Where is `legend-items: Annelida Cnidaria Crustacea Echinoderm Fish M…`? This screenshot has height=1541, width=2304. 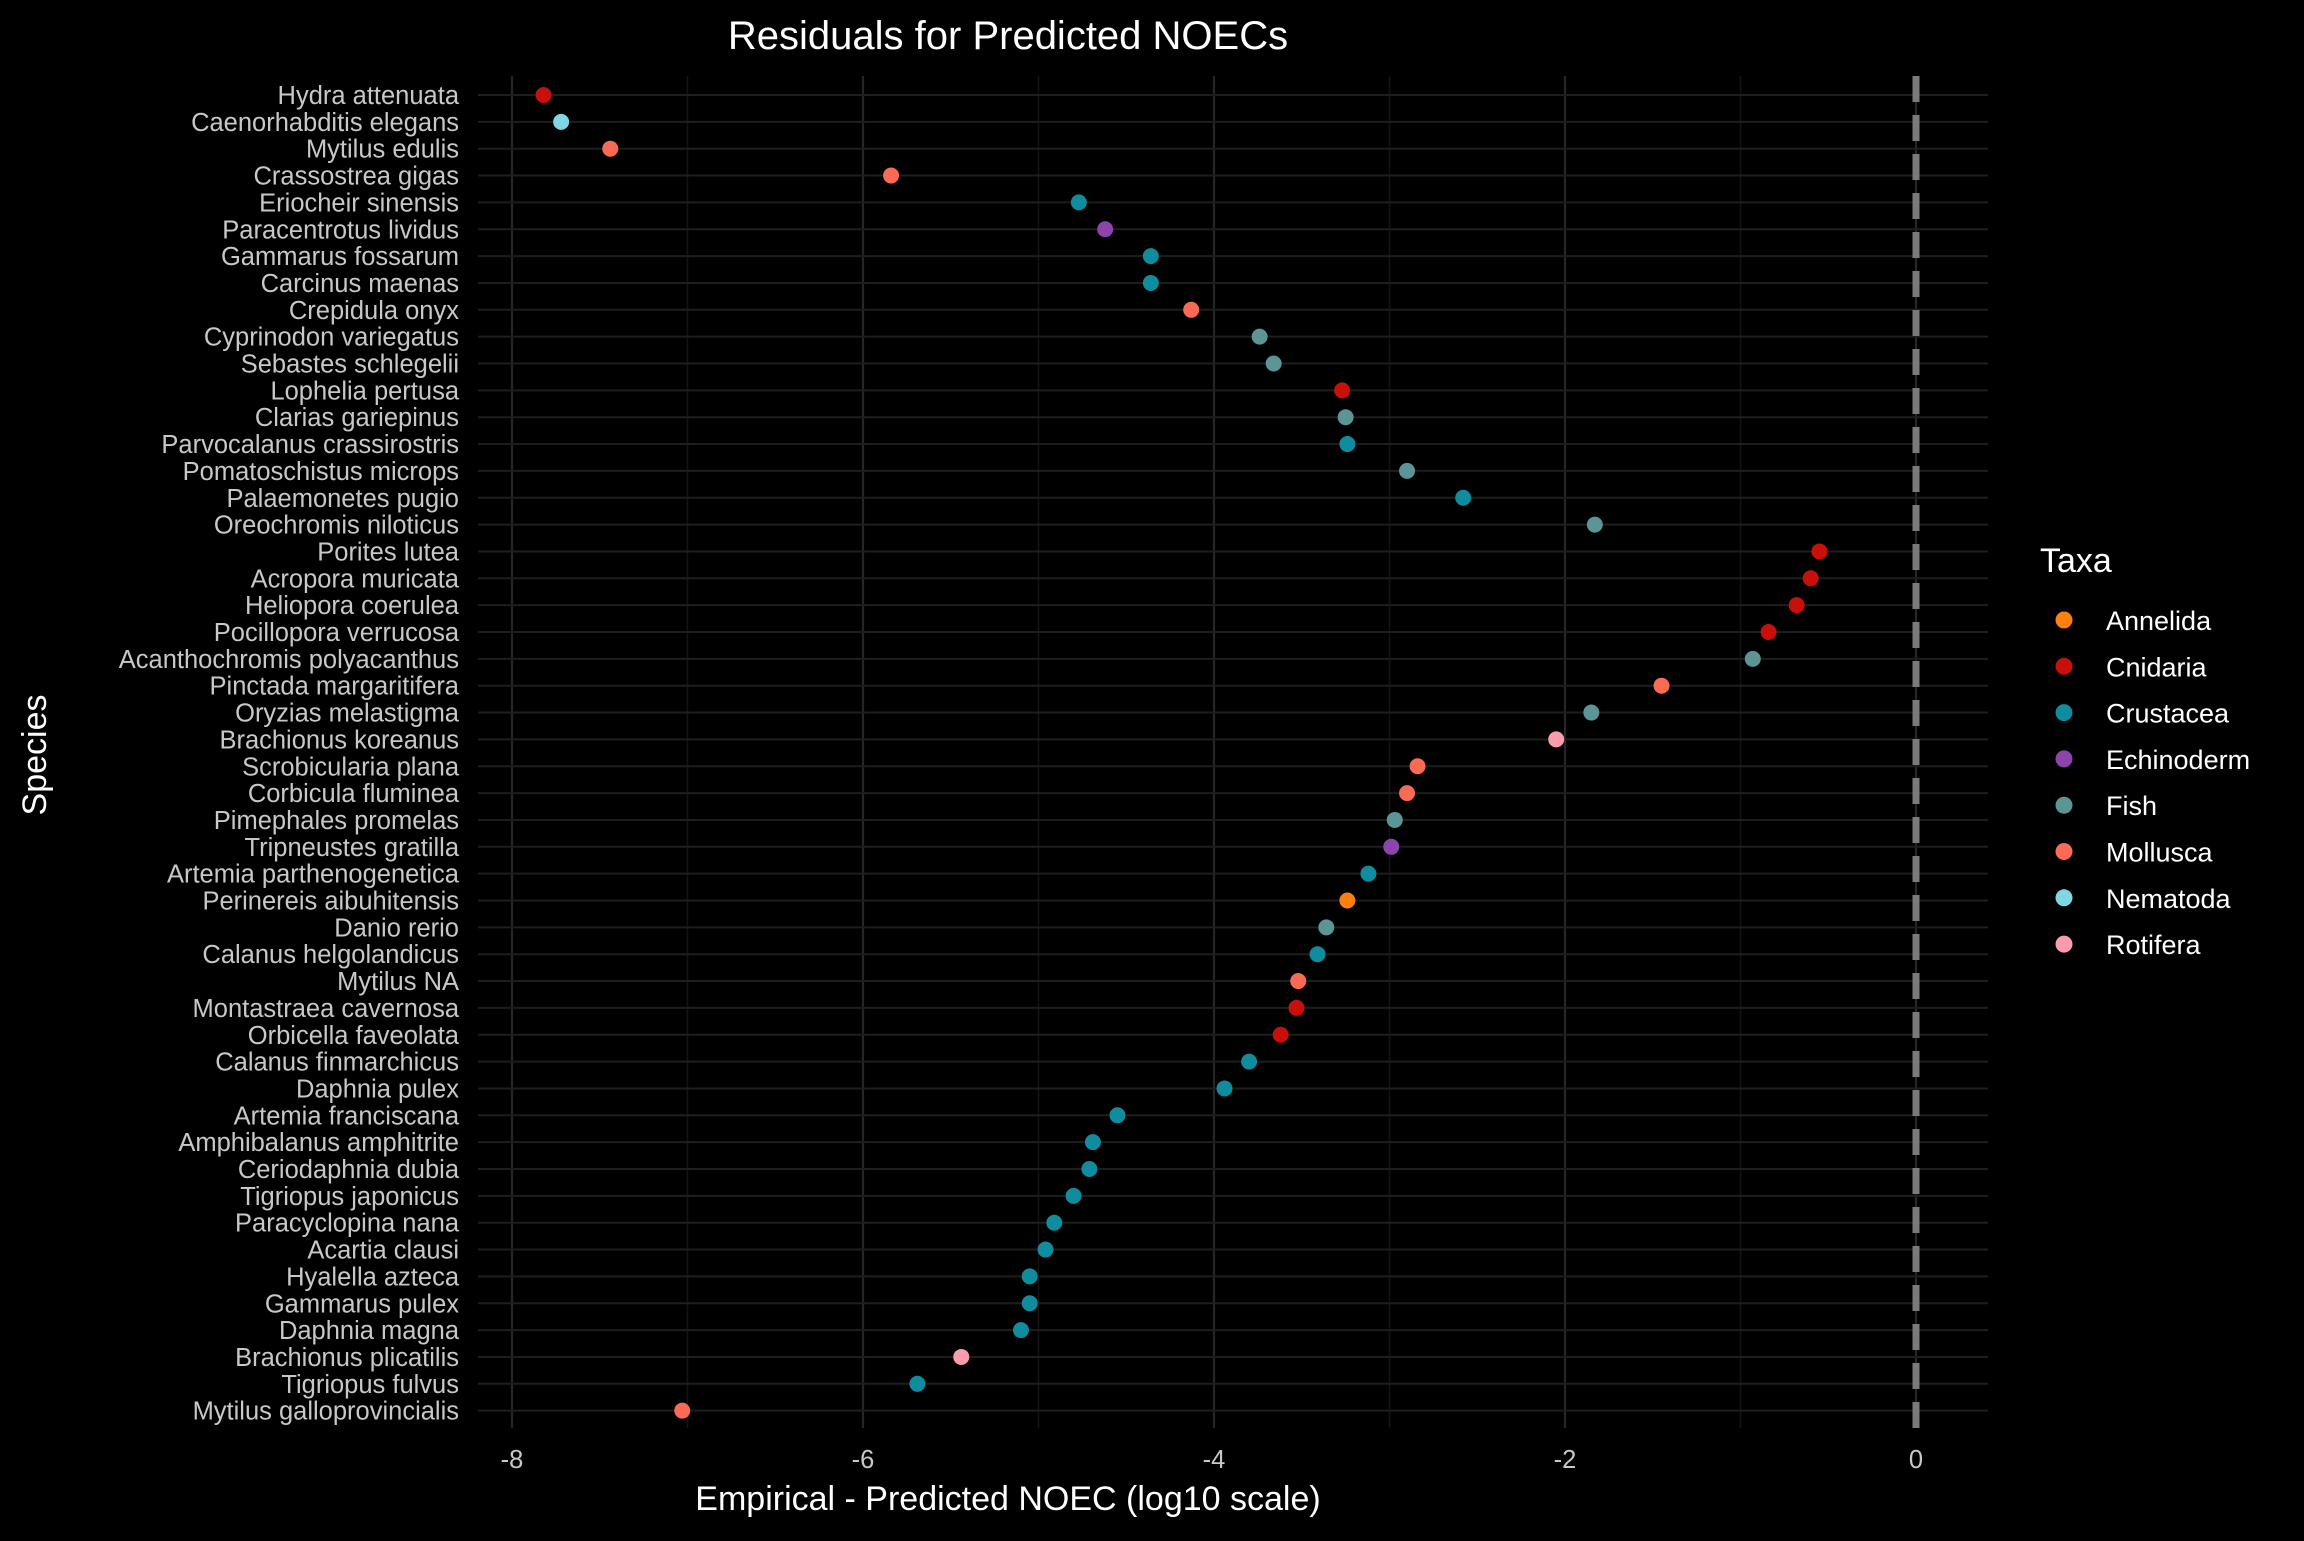 legend-items: Annelida Cnidaria Crustacea Echinoderm Fish M… is located at coordinates (2152, 783).